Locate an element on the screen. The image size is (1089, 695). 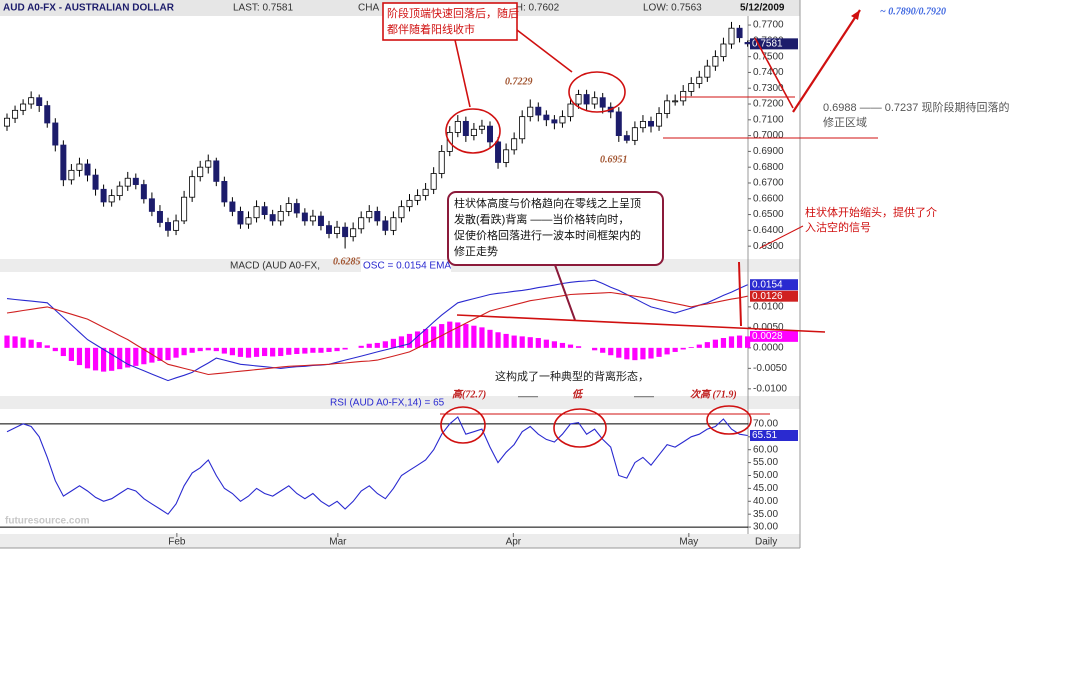
x-label: Daily is located at coordinates (766, 542).